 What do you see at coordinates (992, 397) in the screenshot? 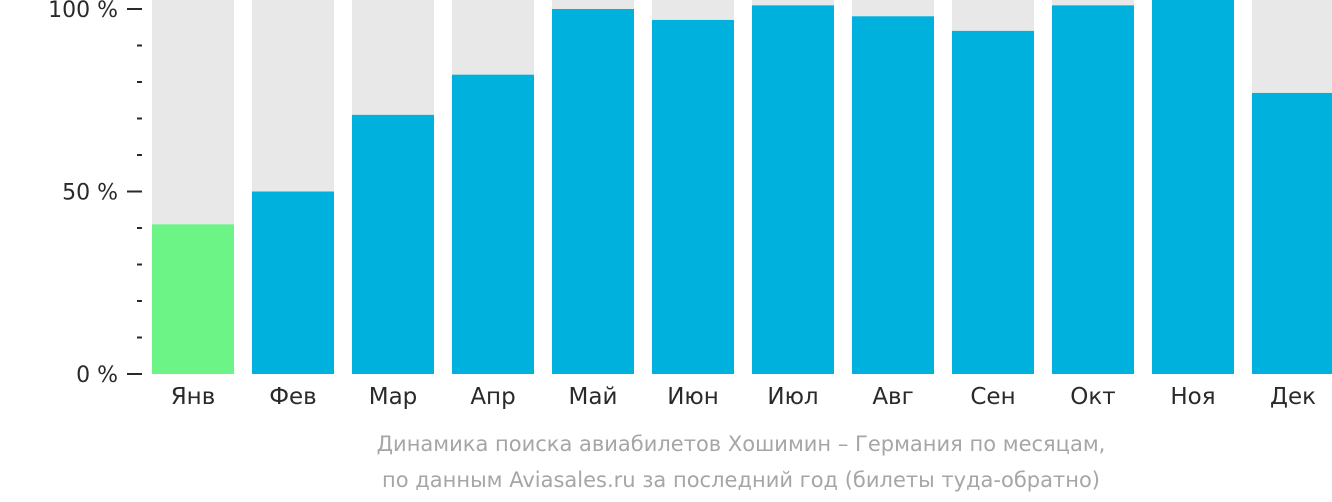
I see `x-tick-label: Сен` at bounding box center [992, 397].